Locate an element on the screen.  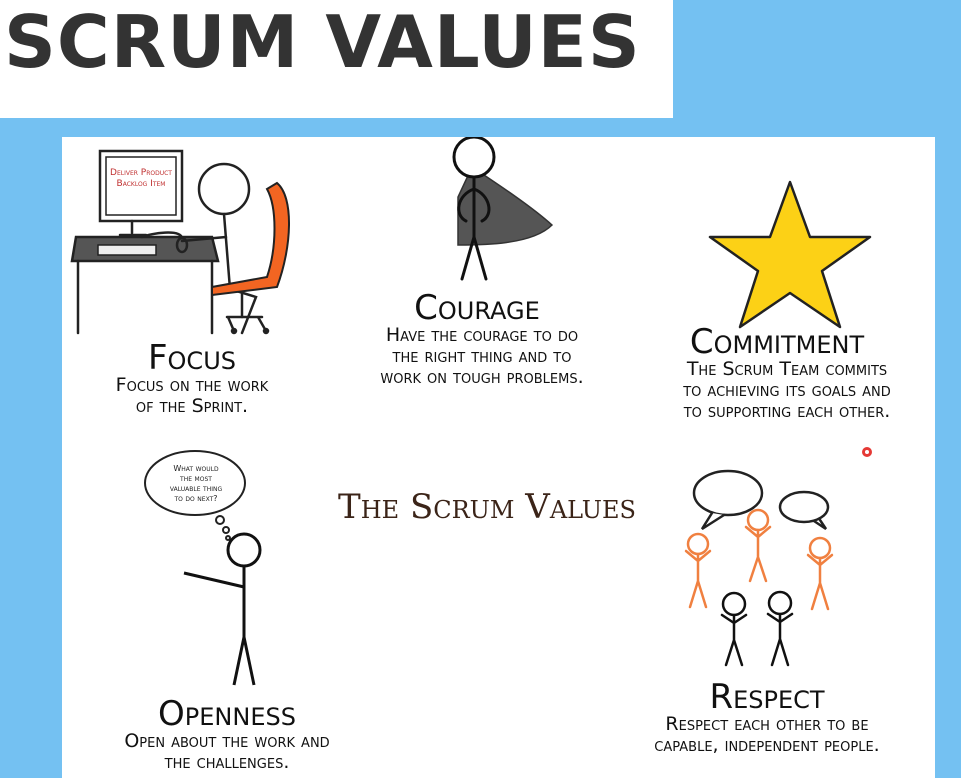
courage-desc-line2: the right thing and to is located at coordinates (482, 356).